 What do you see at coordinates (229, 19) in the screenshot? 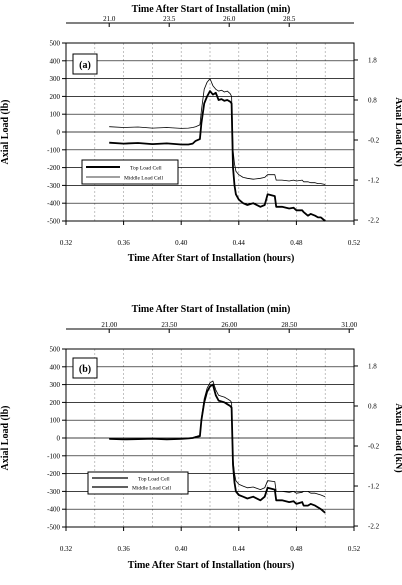
I see `panel-a-x2-tick-label: 26.0` at bounding box center [229, 19].